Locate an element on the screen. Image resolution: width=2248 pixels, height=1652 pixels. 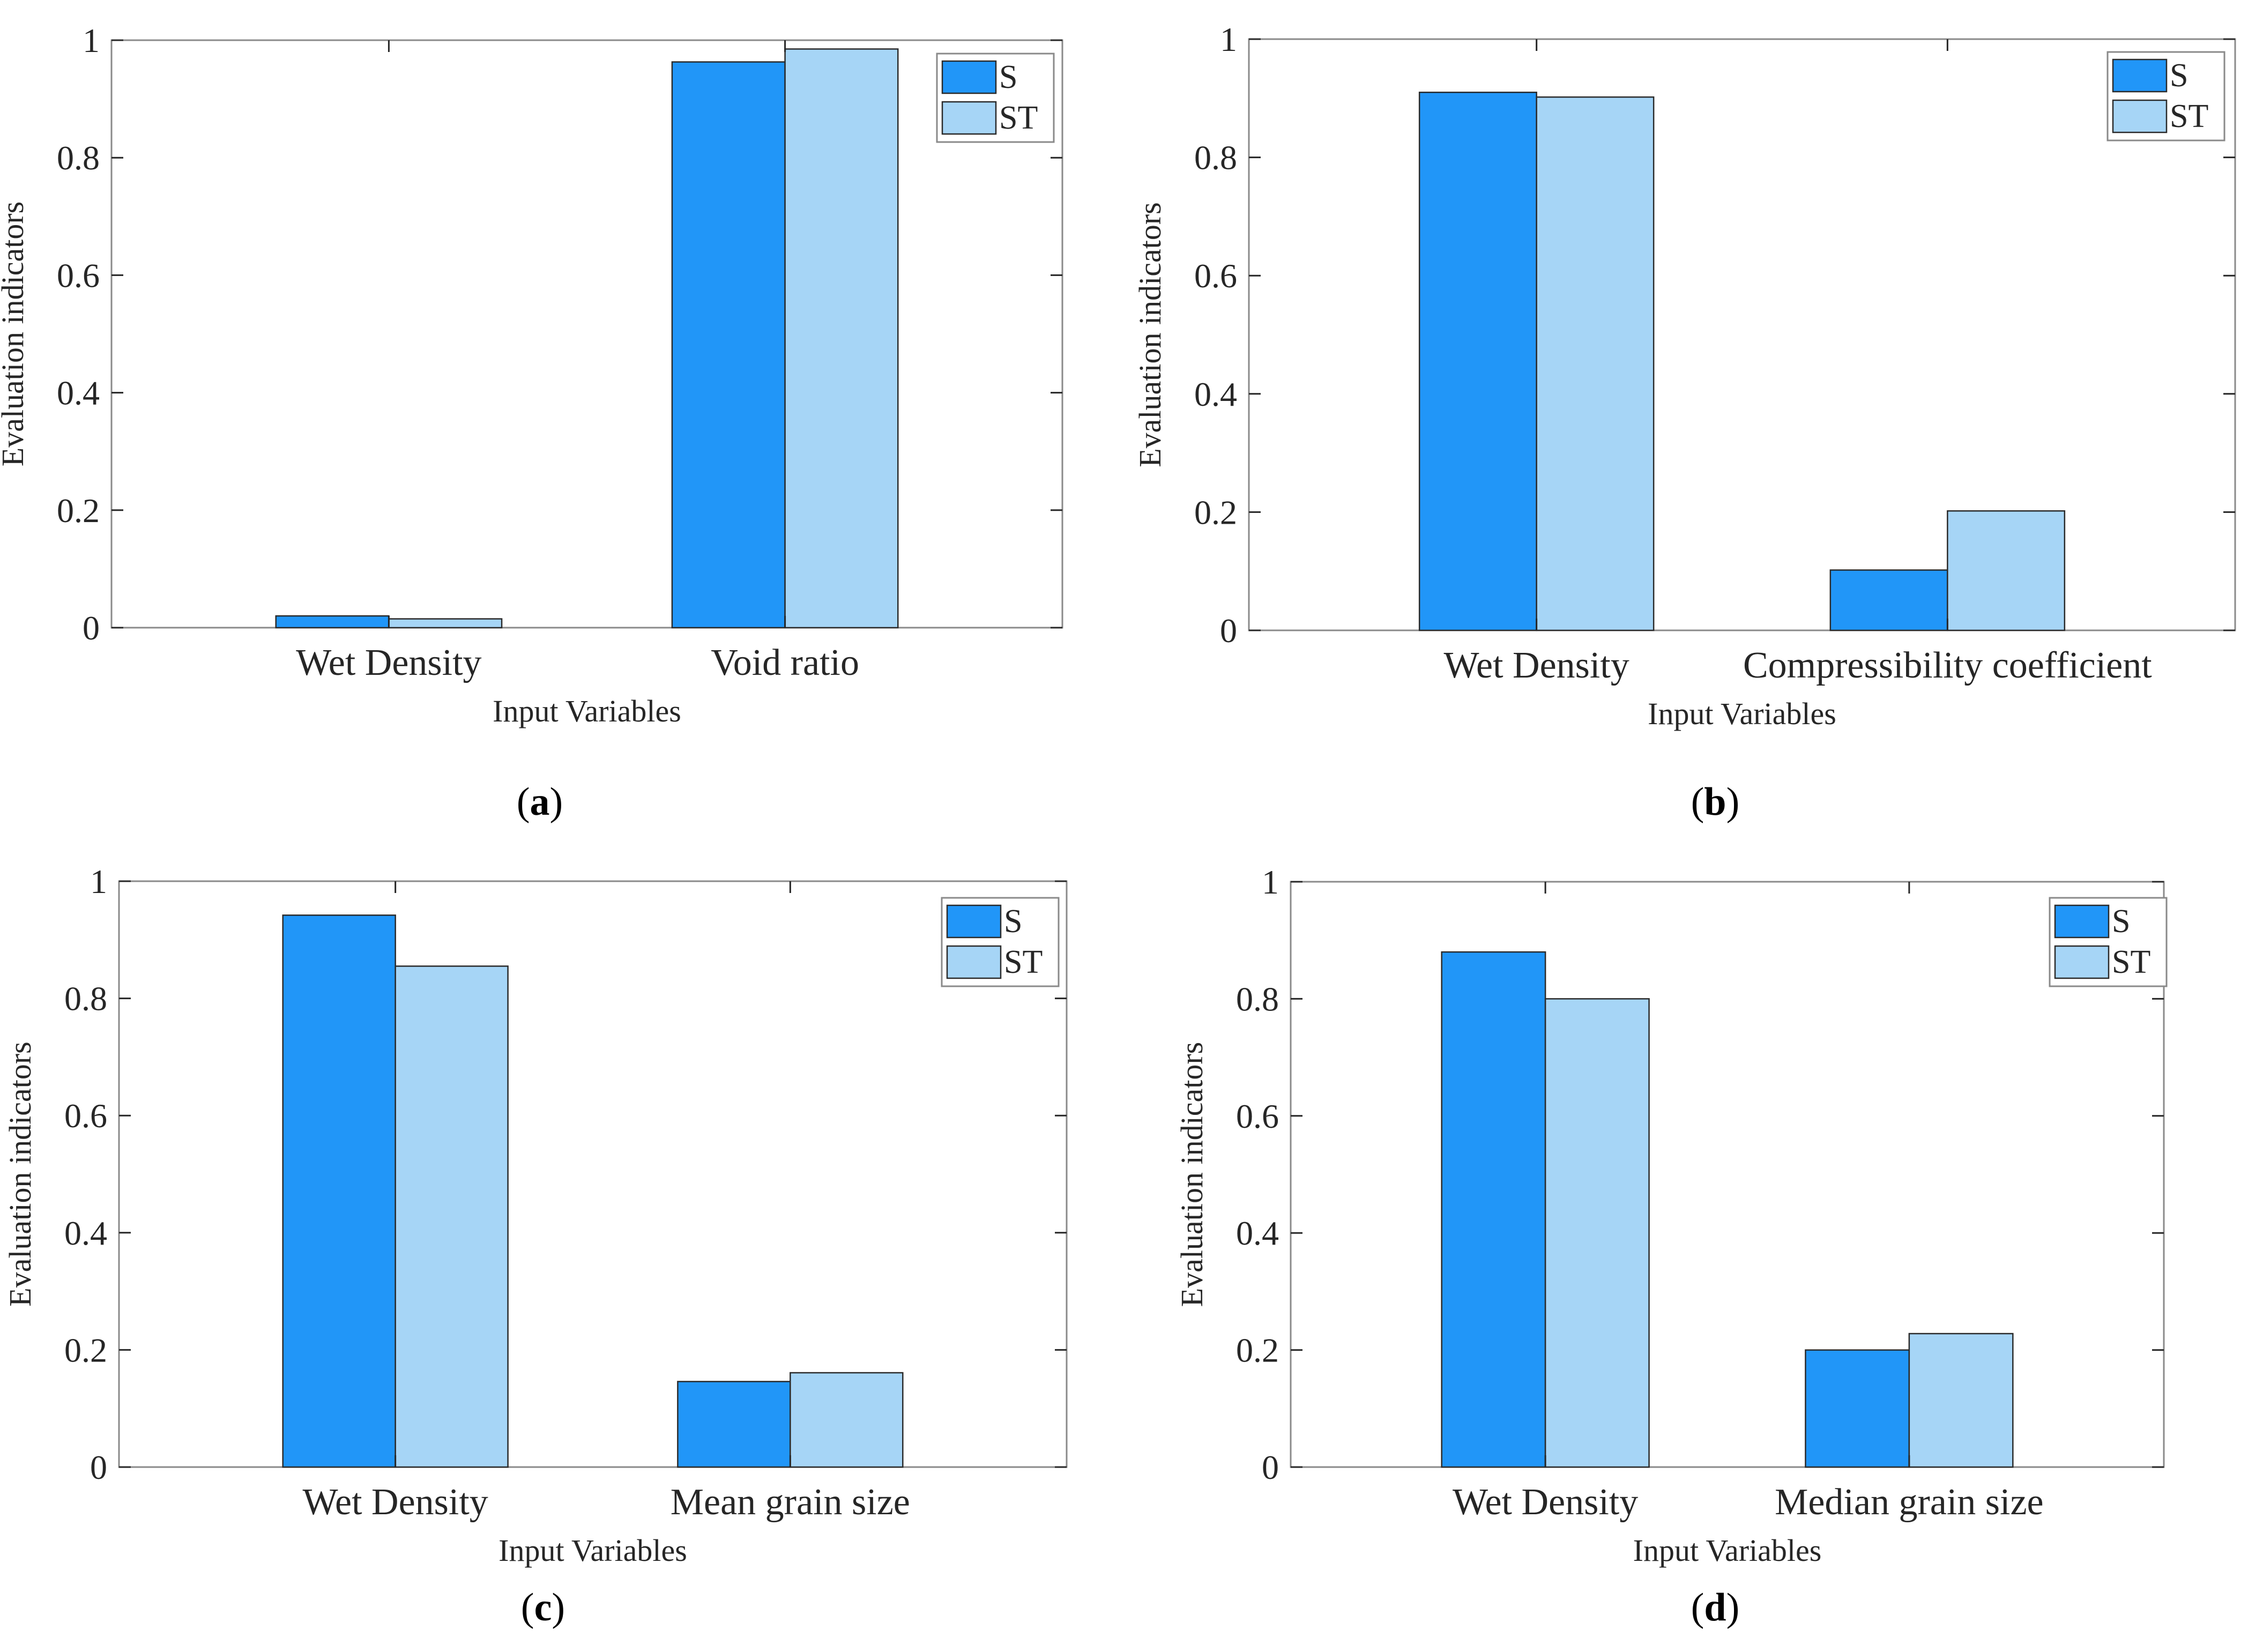
x-tick-label: Median grain size is located at coordinates (1909, 1502).